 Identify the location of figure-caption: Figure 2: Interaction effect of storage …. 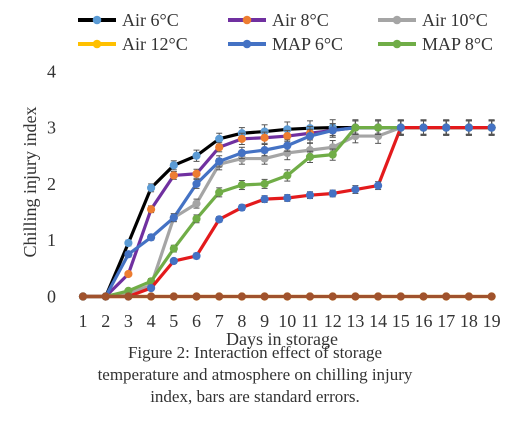
(255, 375).